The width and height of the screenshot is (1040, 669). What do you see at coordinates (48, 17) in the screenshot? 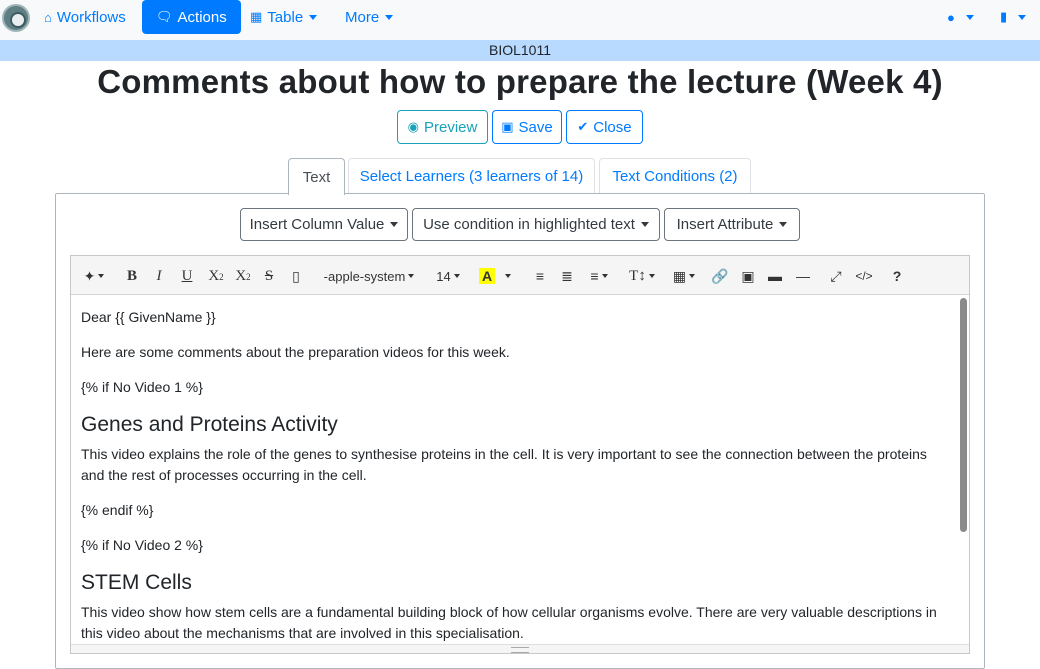
I see `home-icon: ⌂` at bounding box center [48, 17].